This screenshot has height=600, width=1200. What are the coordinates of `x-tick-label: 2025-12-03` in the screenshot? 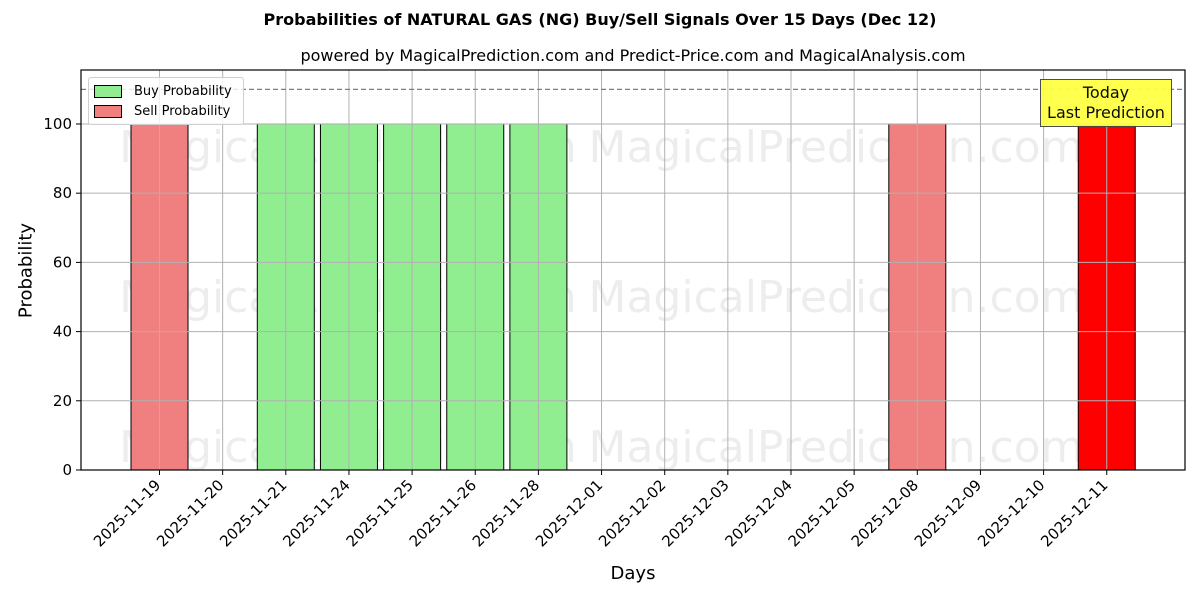 It's located at (695, 513).